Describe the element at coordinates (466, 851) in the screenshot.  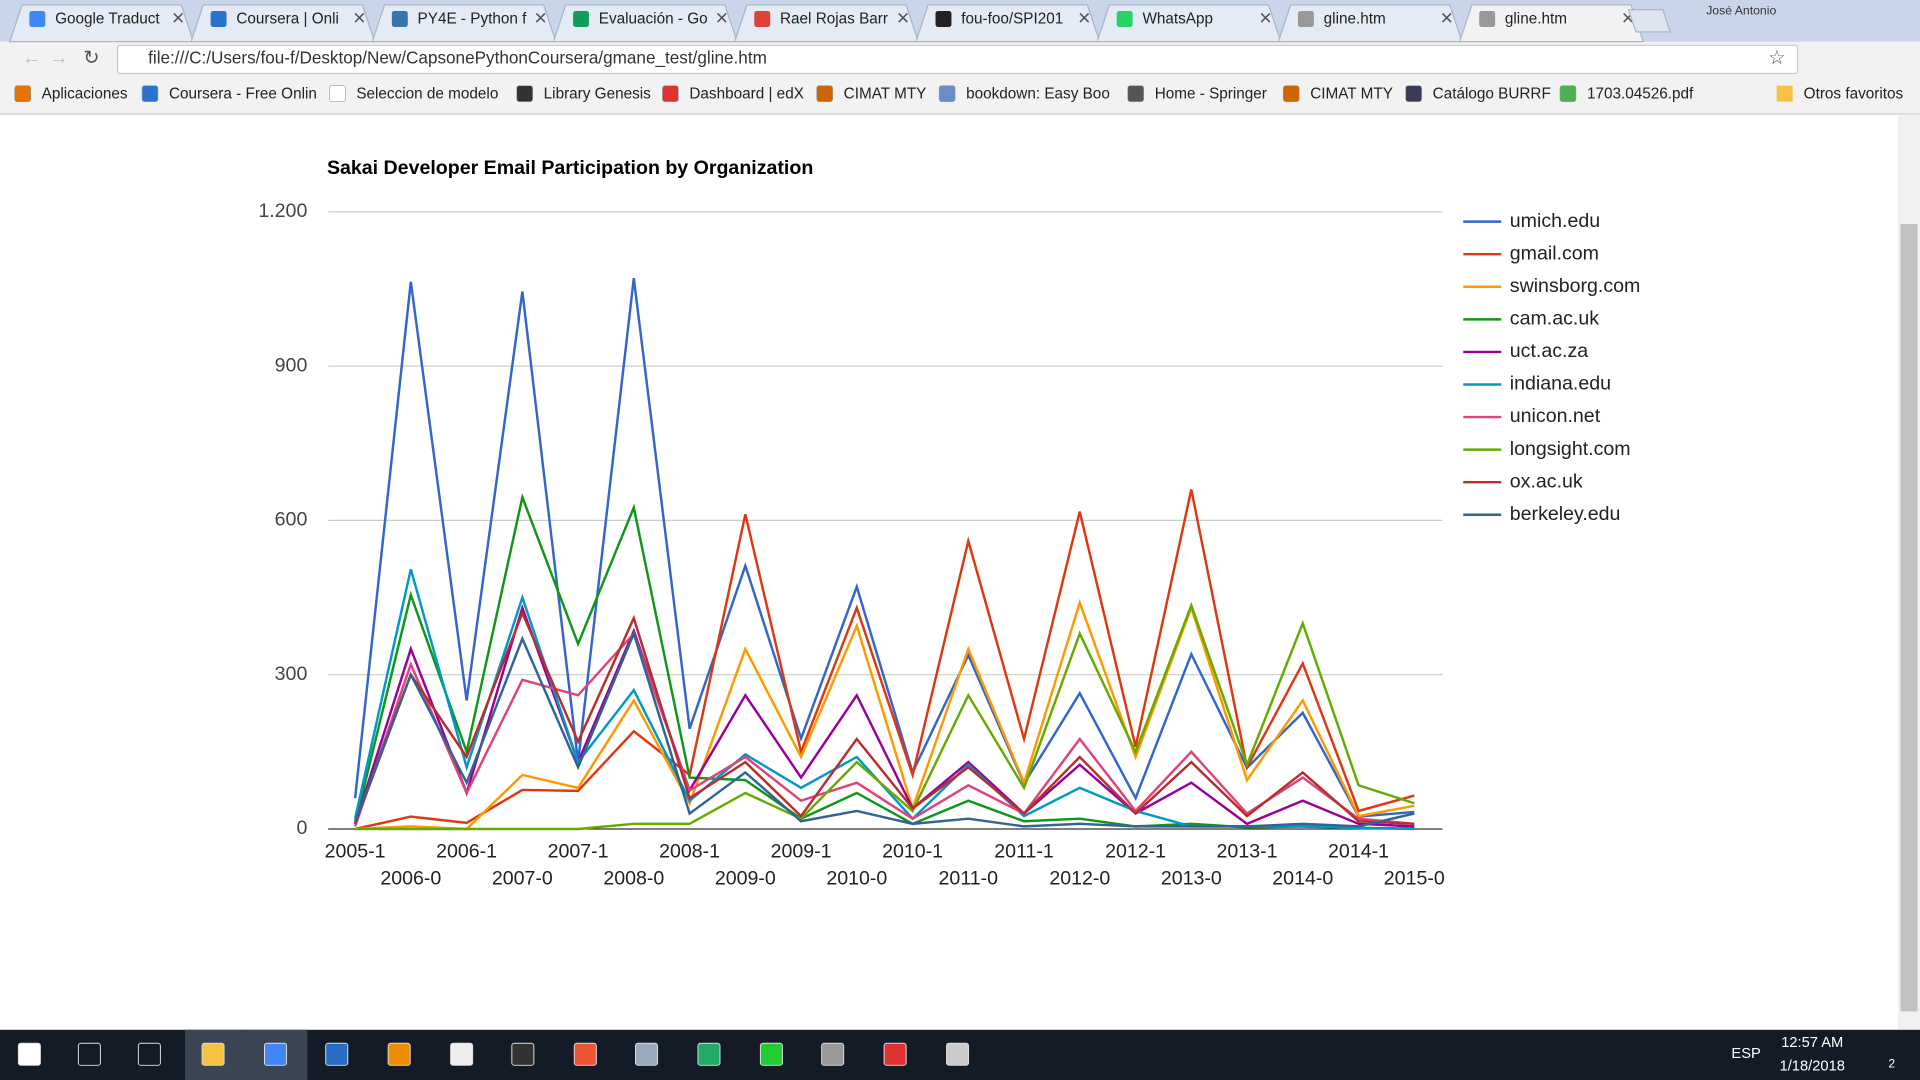
I see `x-tick-label: 2006-1` at that location.